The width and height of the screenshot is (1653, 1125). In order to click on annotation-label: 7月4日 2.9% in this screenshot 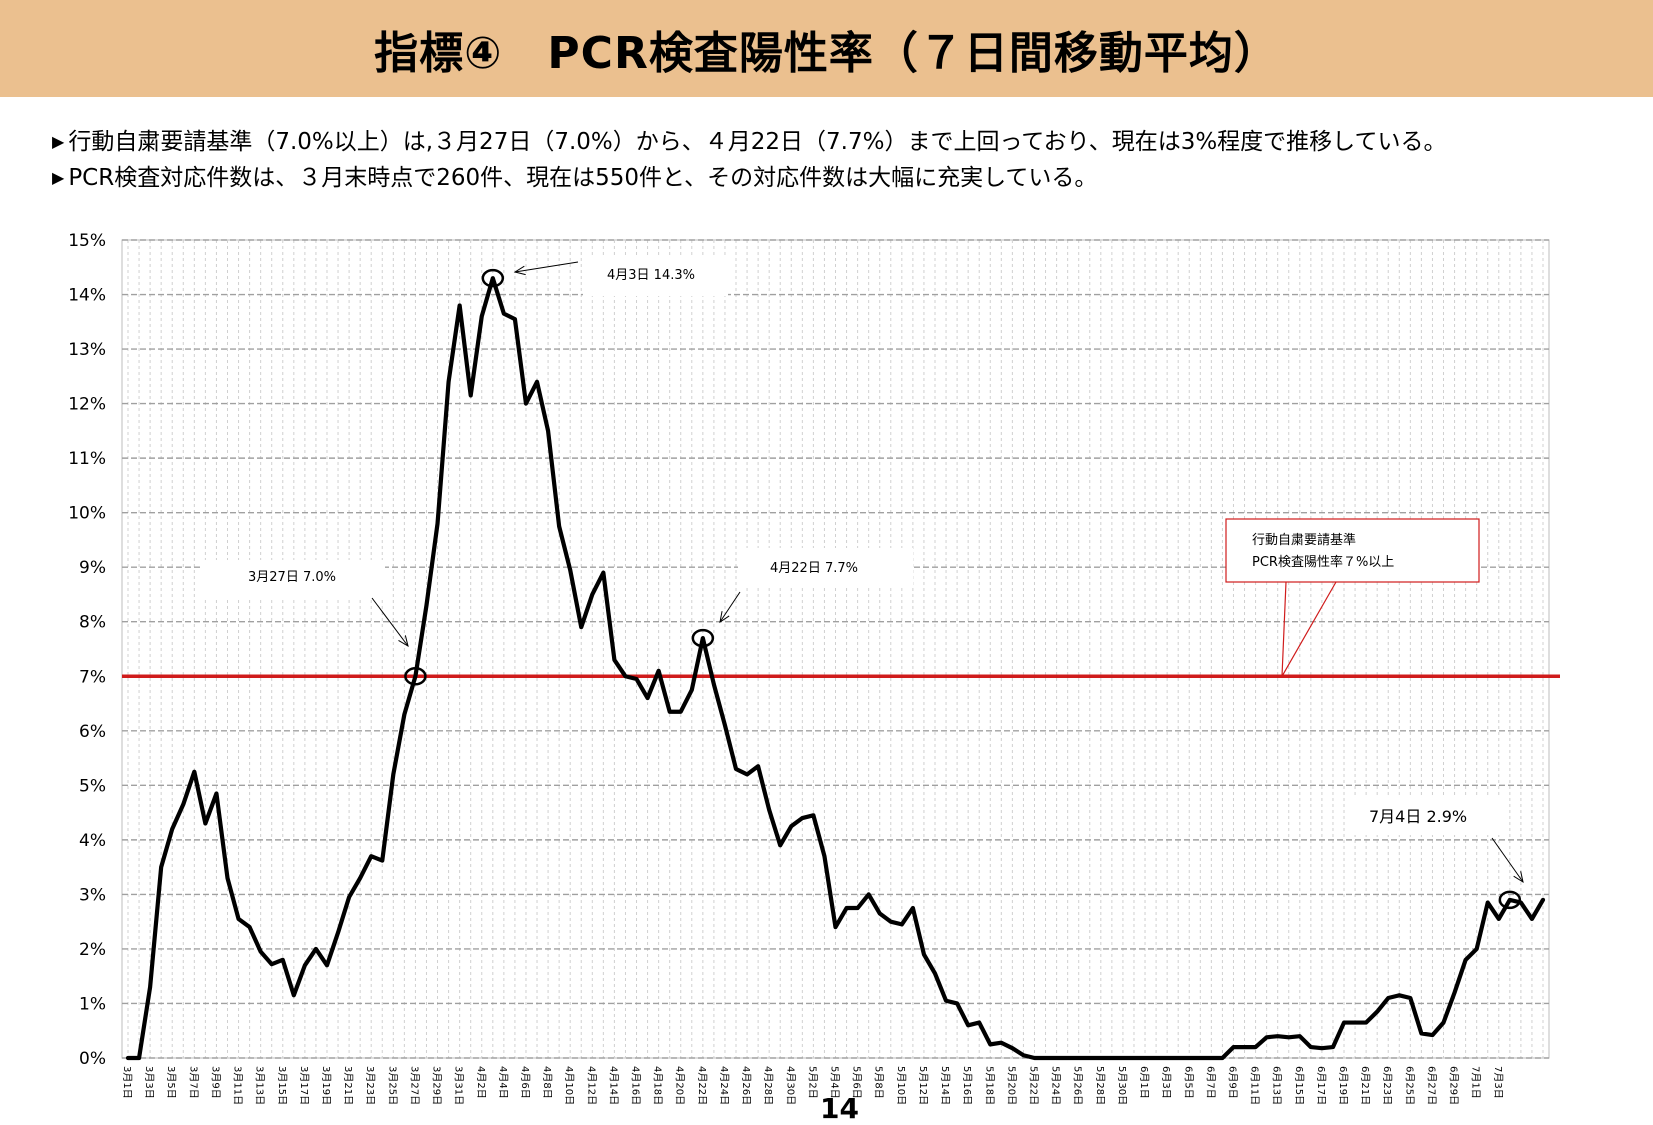, I will do `click(1418, 816)`.